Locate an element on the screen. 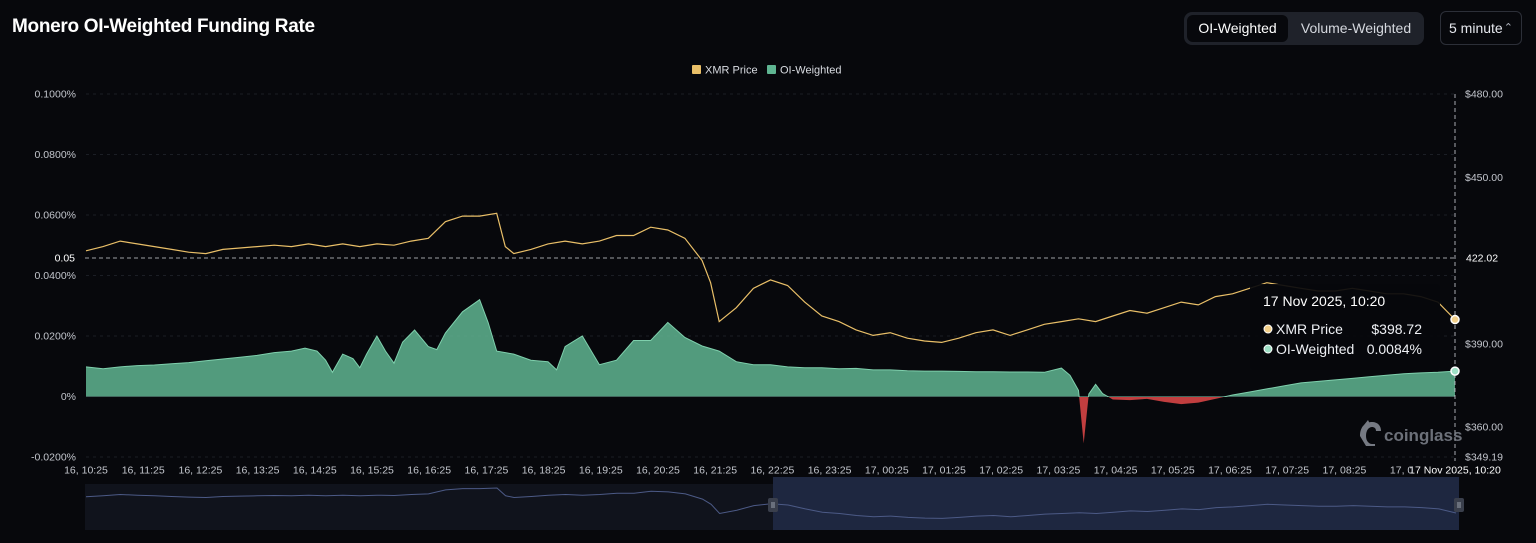  interval-select: 5 minute ⌃ is located at coordinates (1481, 28).